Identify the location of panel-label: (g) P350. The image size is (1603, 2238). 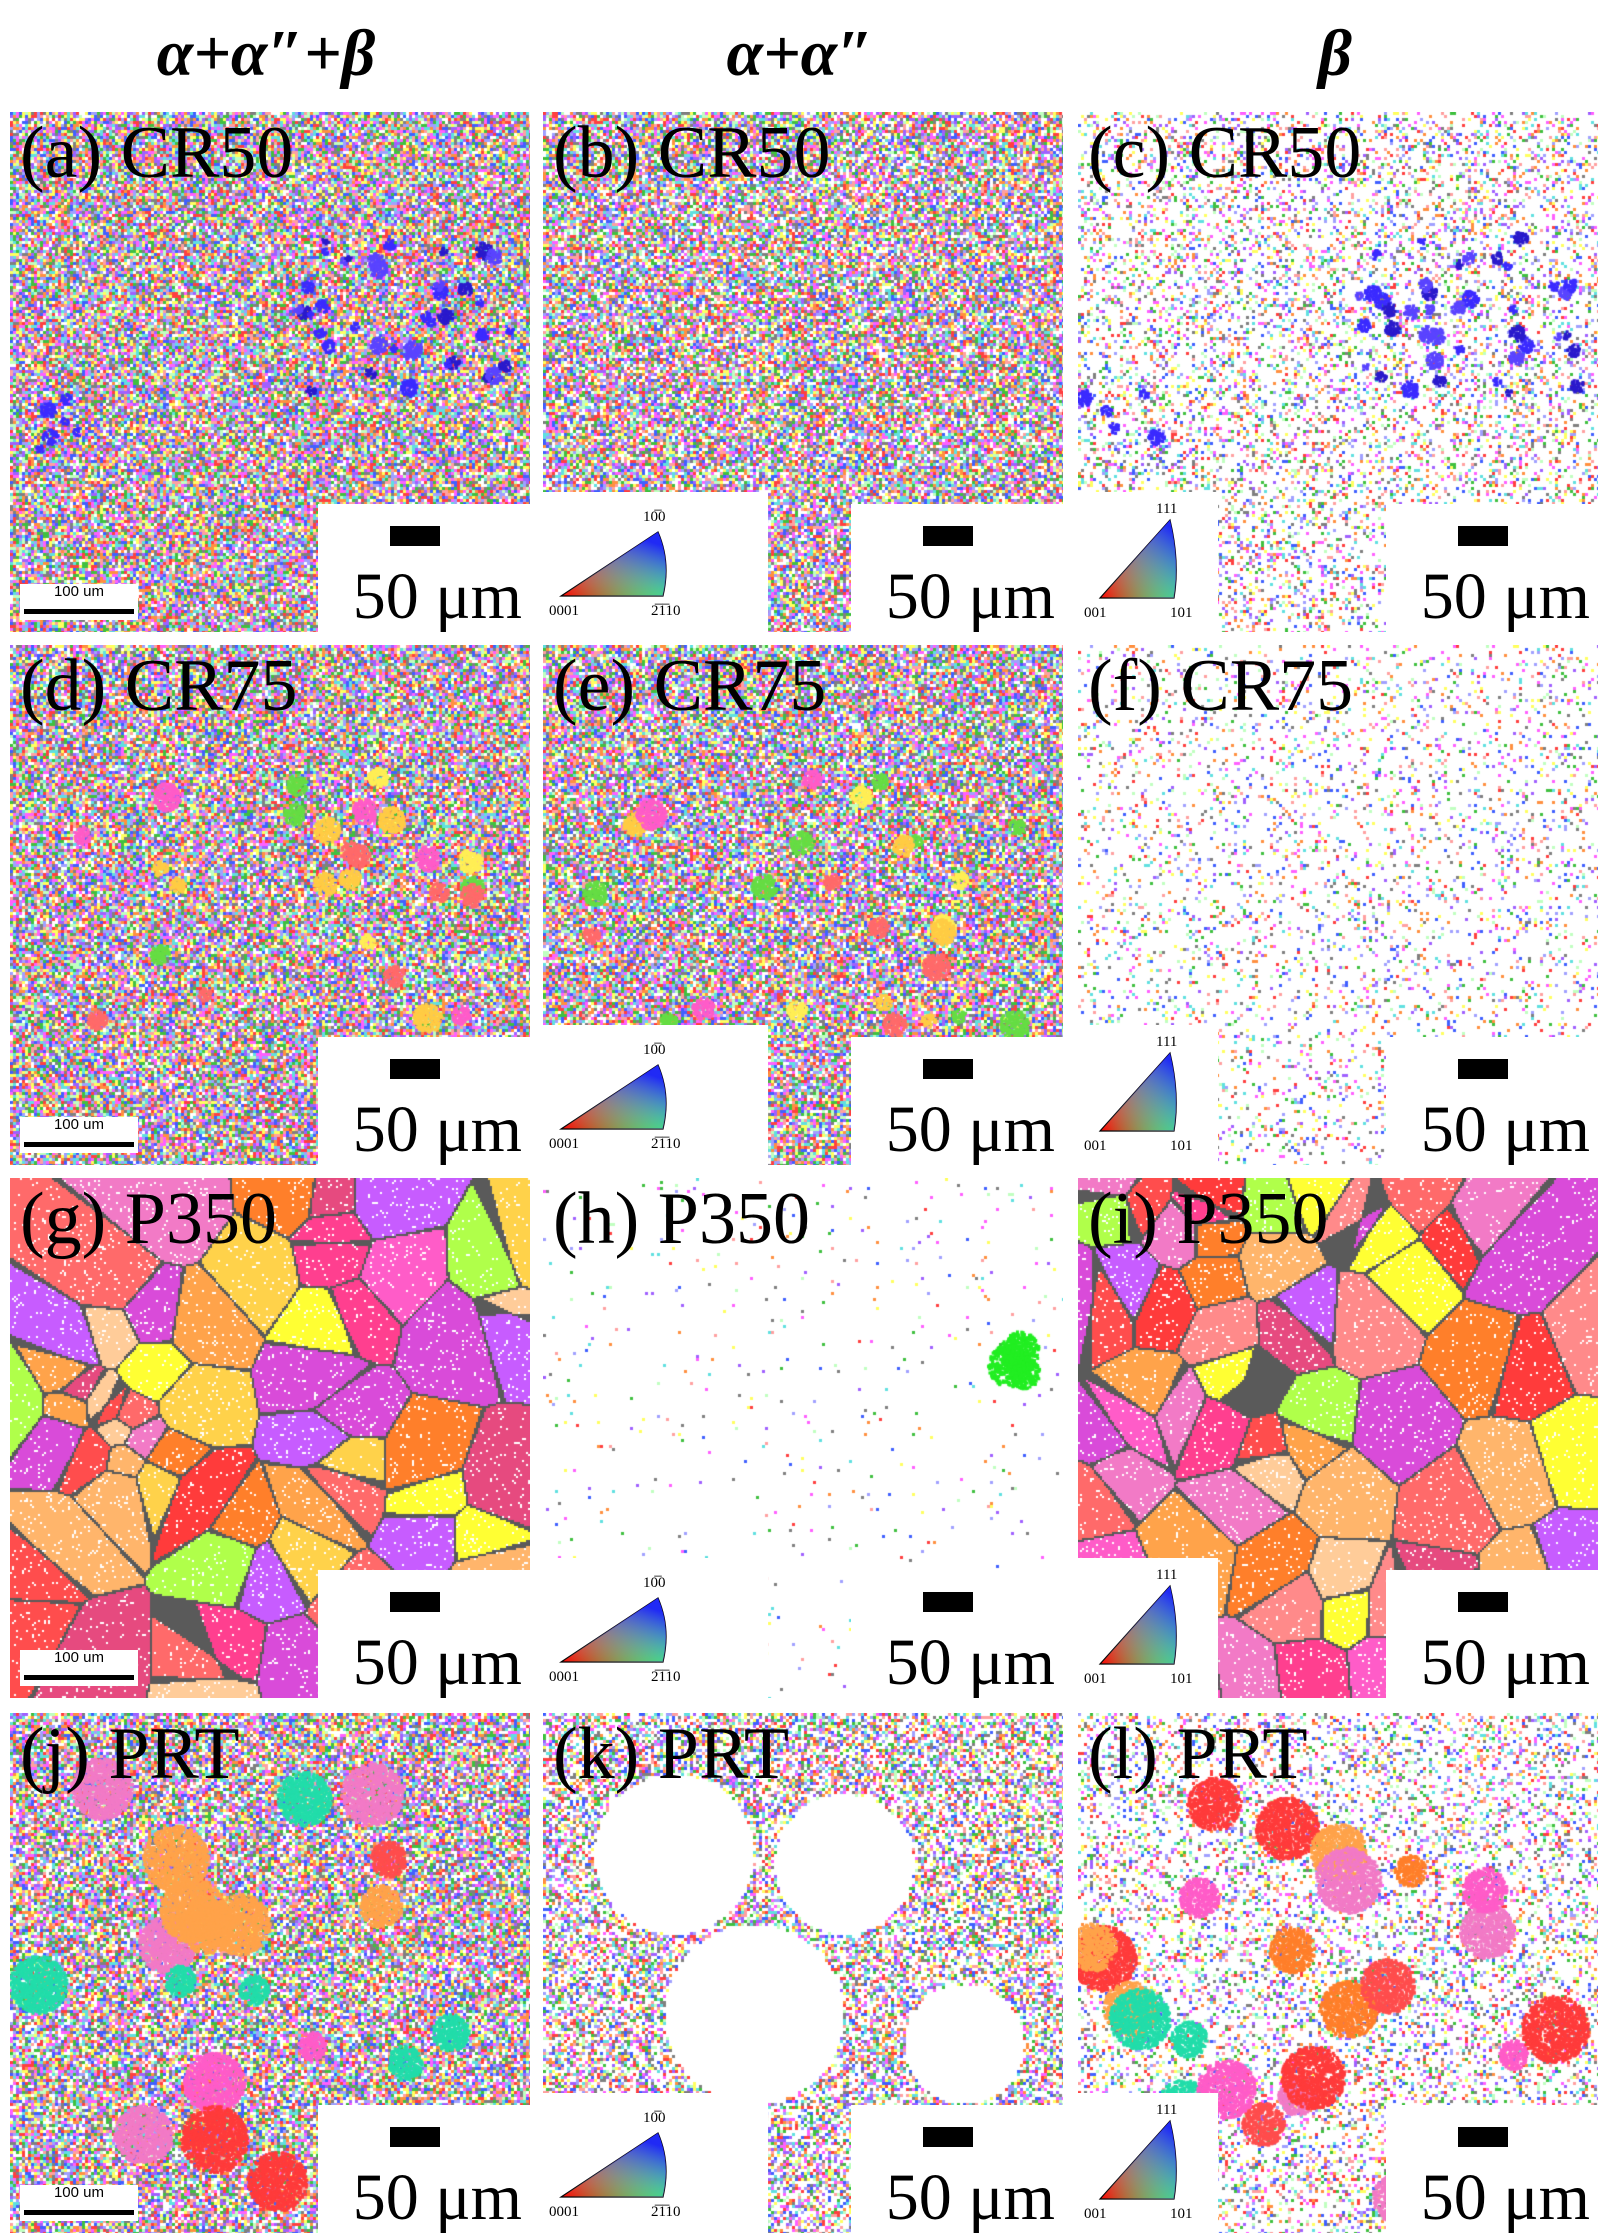
(148, 1219).